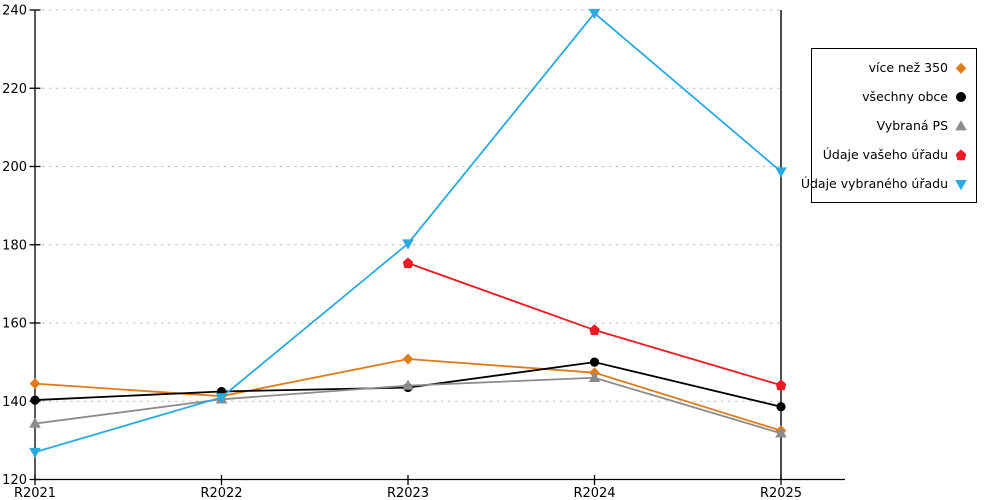  I want to click on legend-item: více než 350, so click(892, 67).